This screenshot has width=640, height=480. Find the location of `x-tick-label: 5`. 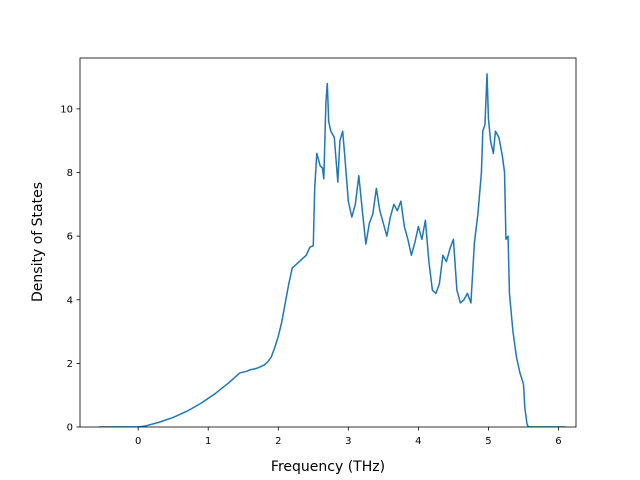

x-tick-label: 5 is located at coordinates (488, 441).